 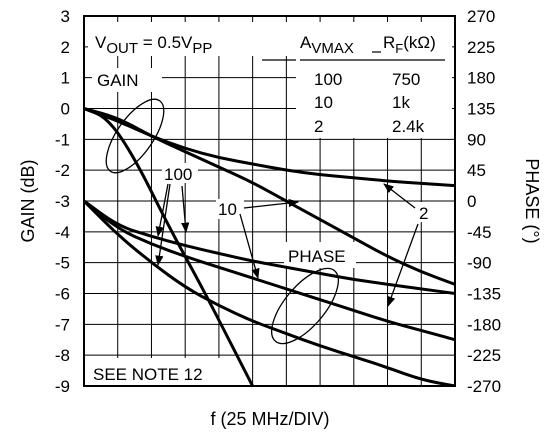 I want to click on rf-unit: (kΩ), so click(x=419, y=42).